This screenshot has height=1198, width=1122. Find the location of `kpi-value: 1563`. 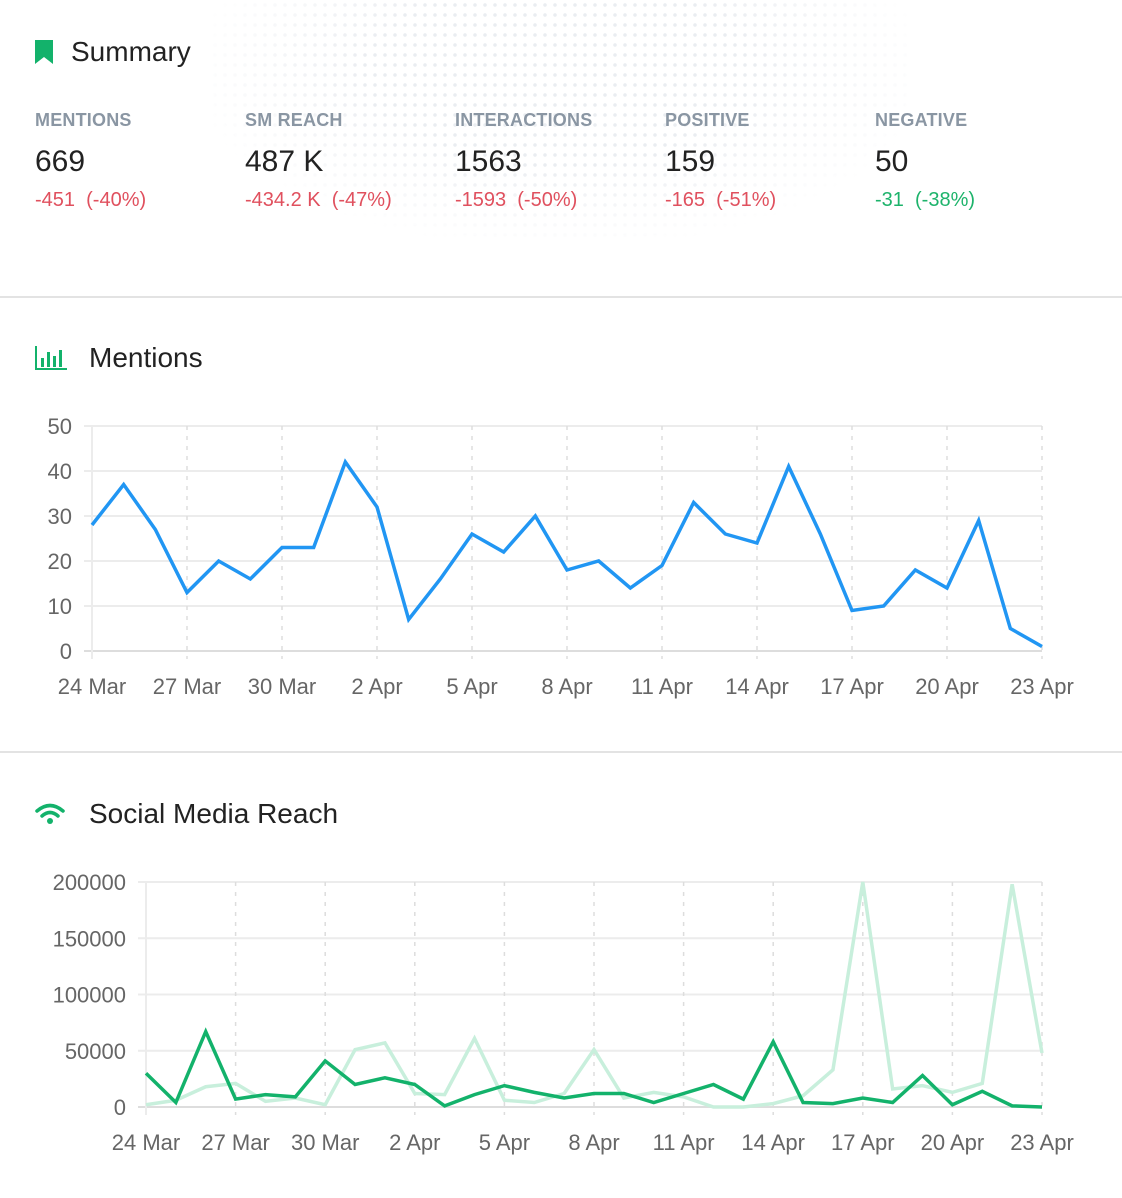

kpi-value: 1563 is located at coordinates (488, 161).